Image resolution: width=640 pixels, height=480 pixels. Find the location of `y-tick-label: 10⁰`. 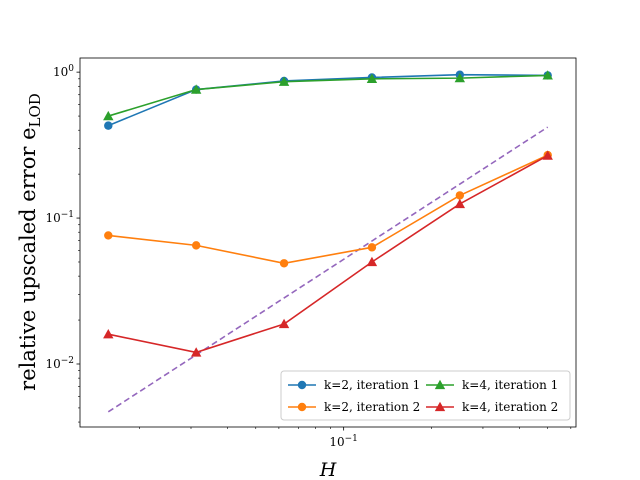

y-tick-label: 10⁰ is located at coordinates (63, 71).